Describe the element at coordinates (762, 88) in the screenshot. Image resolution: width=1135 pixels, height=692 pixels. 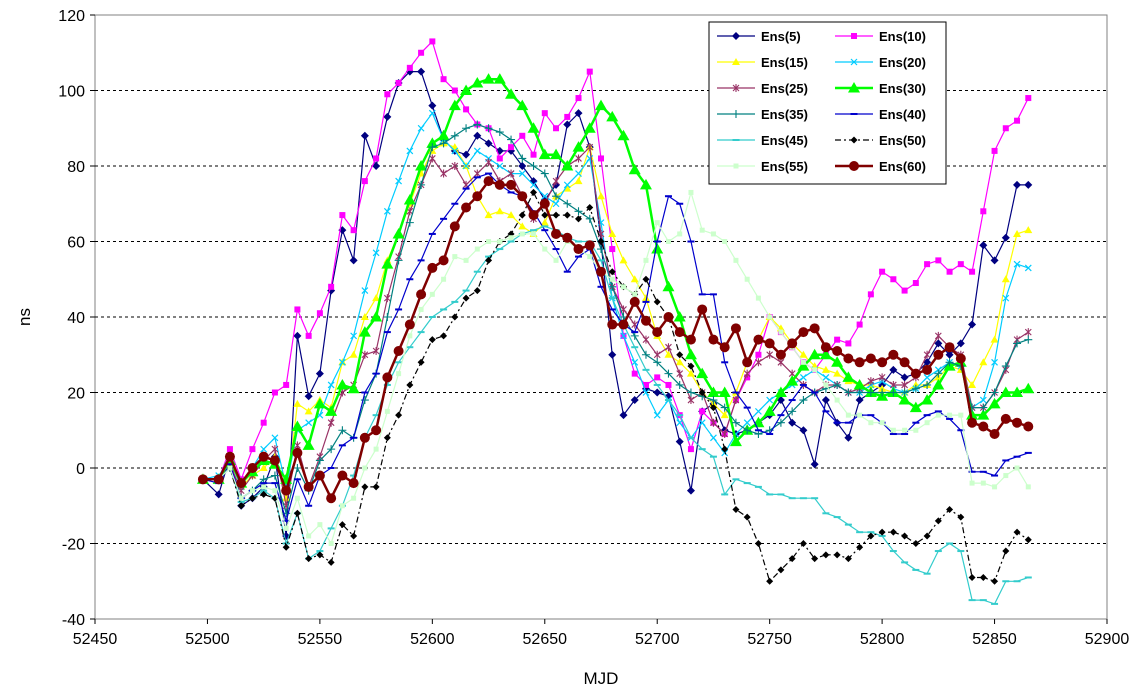
I see `legend-item: Ens(25)` at that location.